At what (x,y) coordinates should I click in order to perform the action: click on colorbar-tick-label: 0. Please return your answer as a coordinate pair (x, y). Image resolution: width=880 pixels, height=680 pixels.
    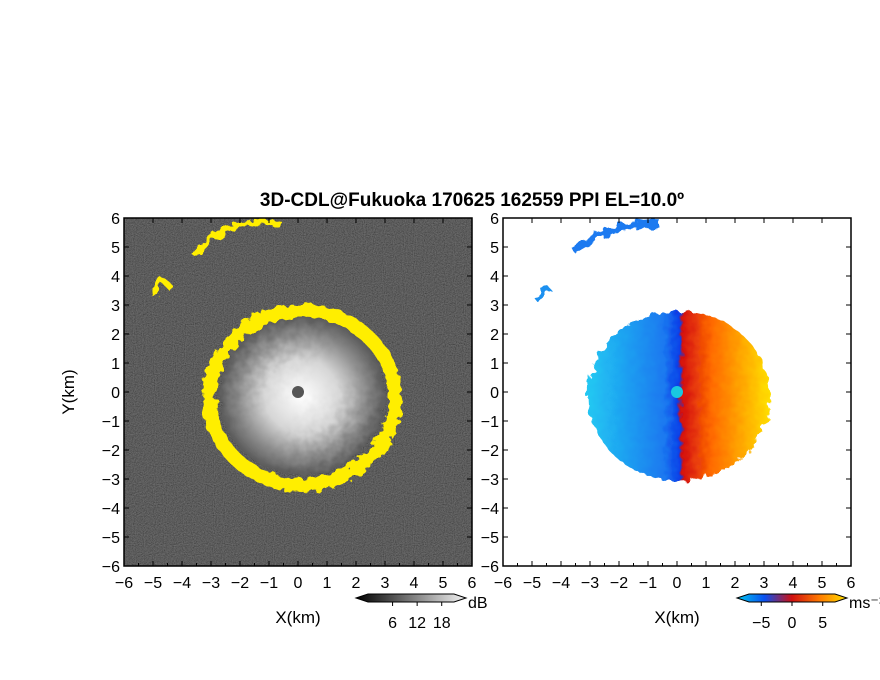
    Looking at the image, I should click on (792, 623).